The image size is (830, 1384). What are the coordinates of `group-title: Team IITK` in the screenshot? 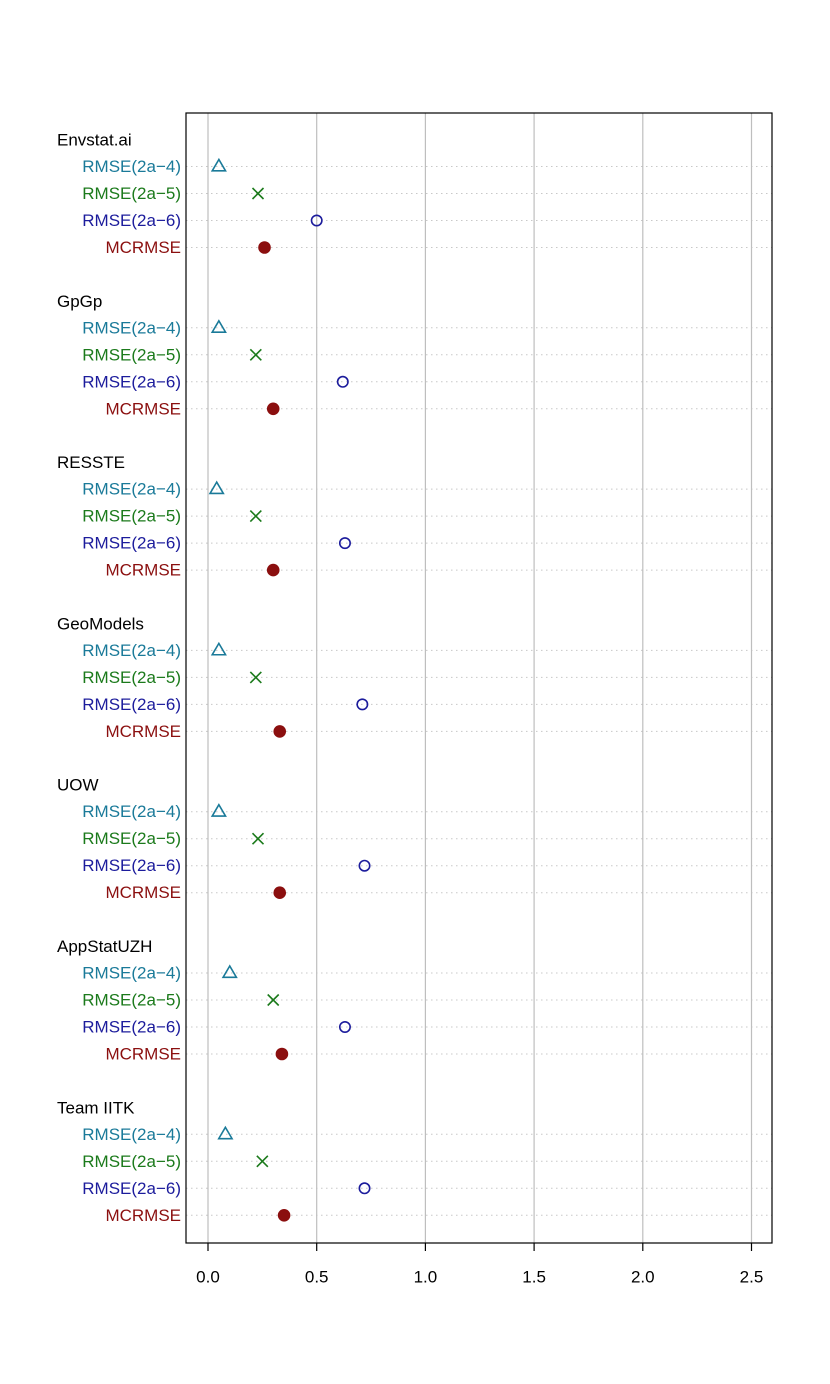 It's located at (96, 1107).